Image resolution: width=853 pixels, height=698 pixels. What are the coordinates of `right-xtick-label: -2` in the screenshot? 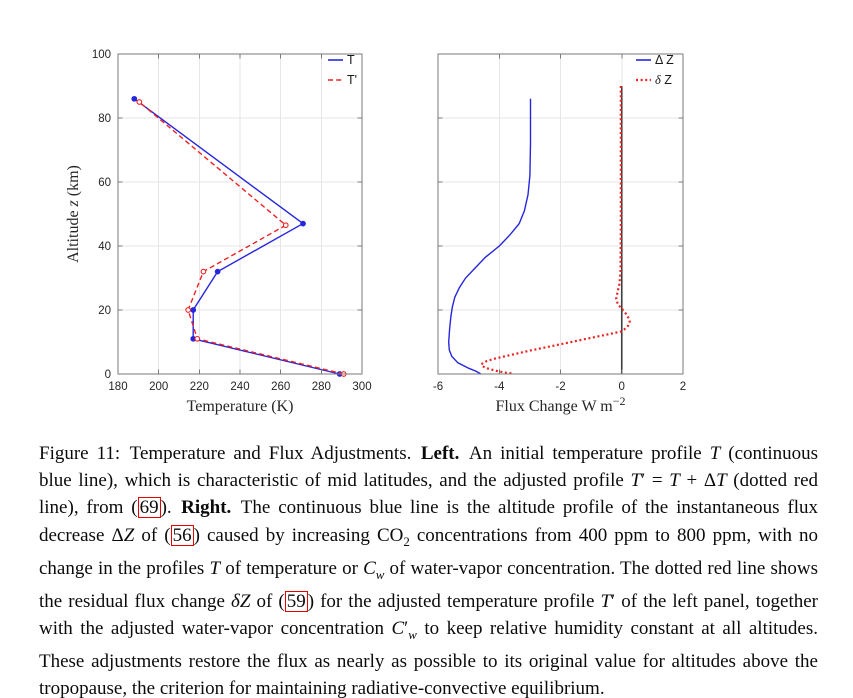 It's located at (560, 387).